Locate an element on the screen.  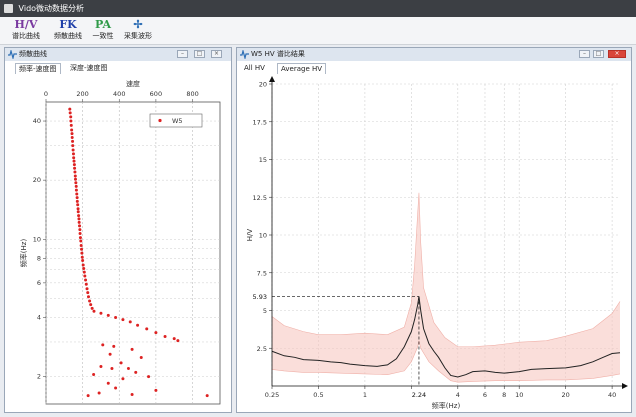
dispersion-panel-title: 频散曲线 is located at coordinates (33, 54).